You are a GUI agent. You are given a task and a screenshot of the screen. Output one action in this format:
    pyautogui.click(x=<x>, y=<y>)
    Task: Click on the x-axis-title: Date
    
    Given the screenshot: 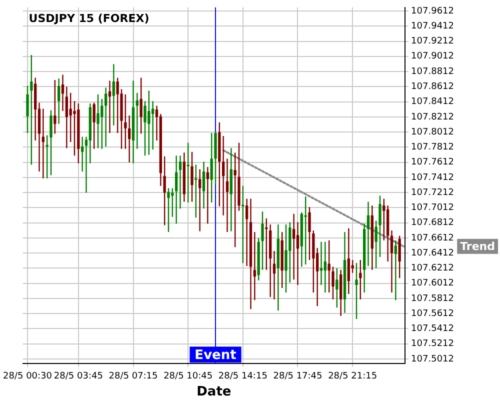 What is the action you would take?
    pyautogui.click(x=214, y=392)
    